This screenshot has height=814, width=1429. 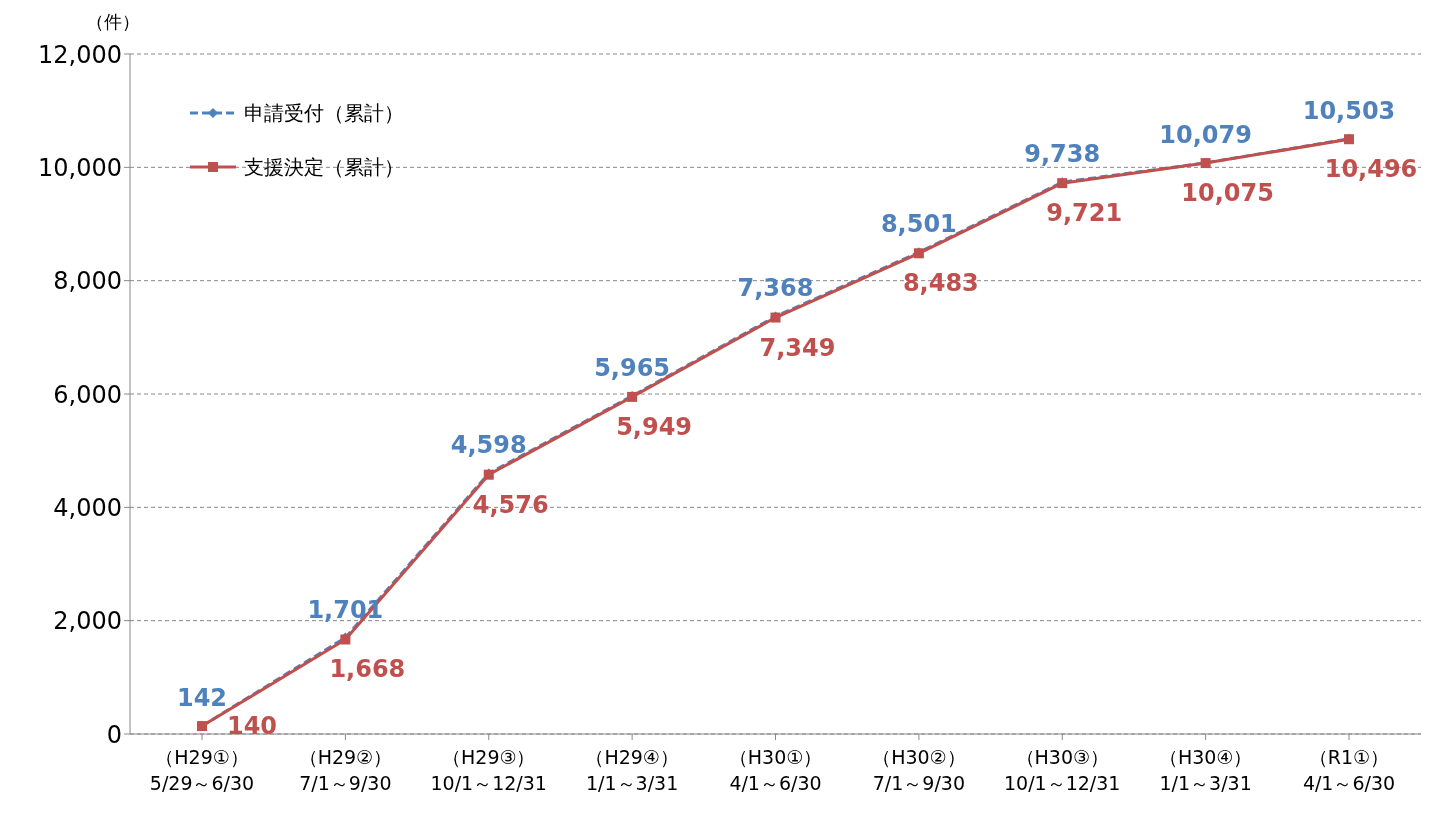 I want to click on x-tick-label: （H29③） 10/1～12/31, so click(x=488, y=770).